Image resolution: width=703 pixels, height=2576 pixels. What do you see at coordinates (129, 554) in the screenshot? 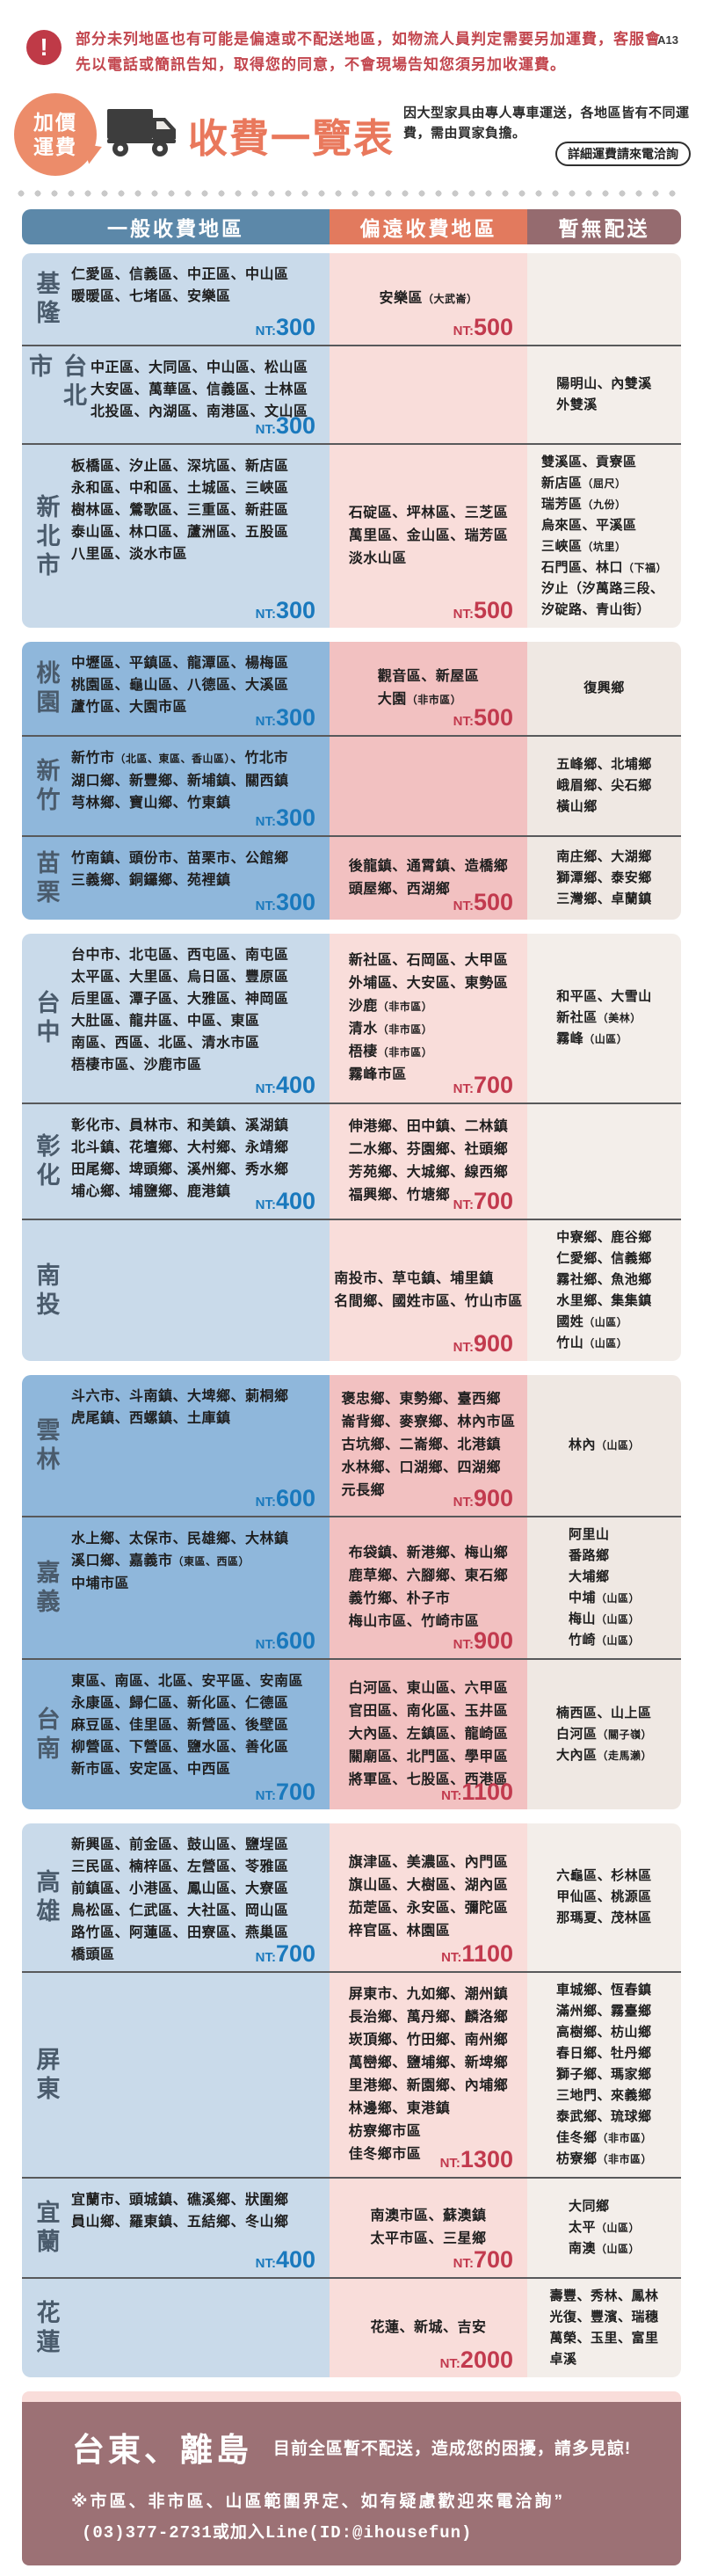
I see `list-line: 八里區、淡水市區` at bounding box center [129, 554].